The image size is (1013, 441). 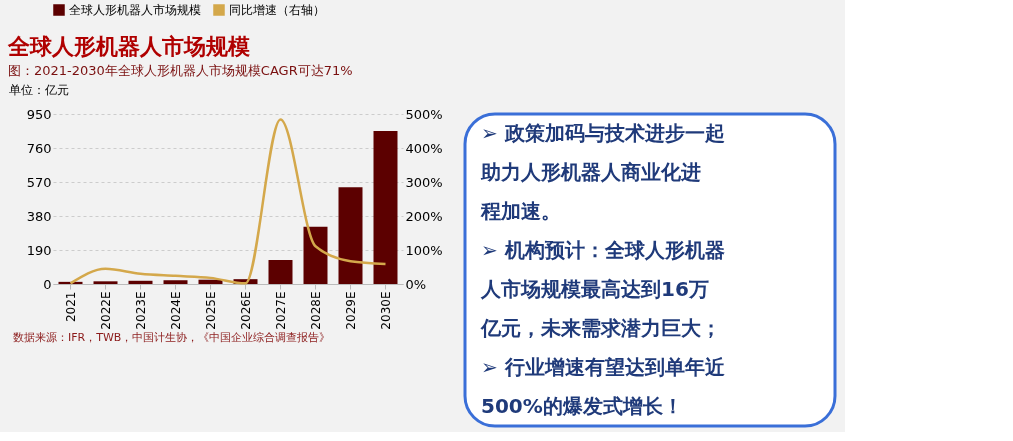 What do you see at coordinates (39, 148) in the screenshot?
I see `y-tick-label: 760` at bounding box center [39, 148].